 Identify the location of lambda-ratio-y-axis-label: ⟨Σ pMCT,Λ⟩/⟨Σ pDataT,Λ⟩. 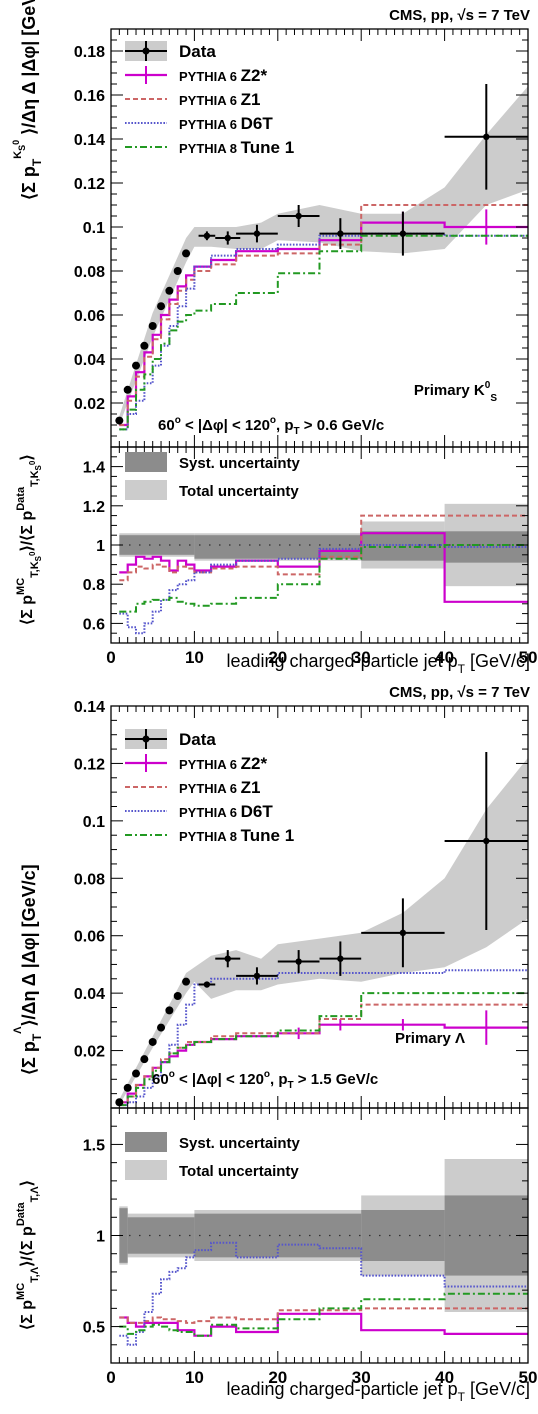
(28, 1255).